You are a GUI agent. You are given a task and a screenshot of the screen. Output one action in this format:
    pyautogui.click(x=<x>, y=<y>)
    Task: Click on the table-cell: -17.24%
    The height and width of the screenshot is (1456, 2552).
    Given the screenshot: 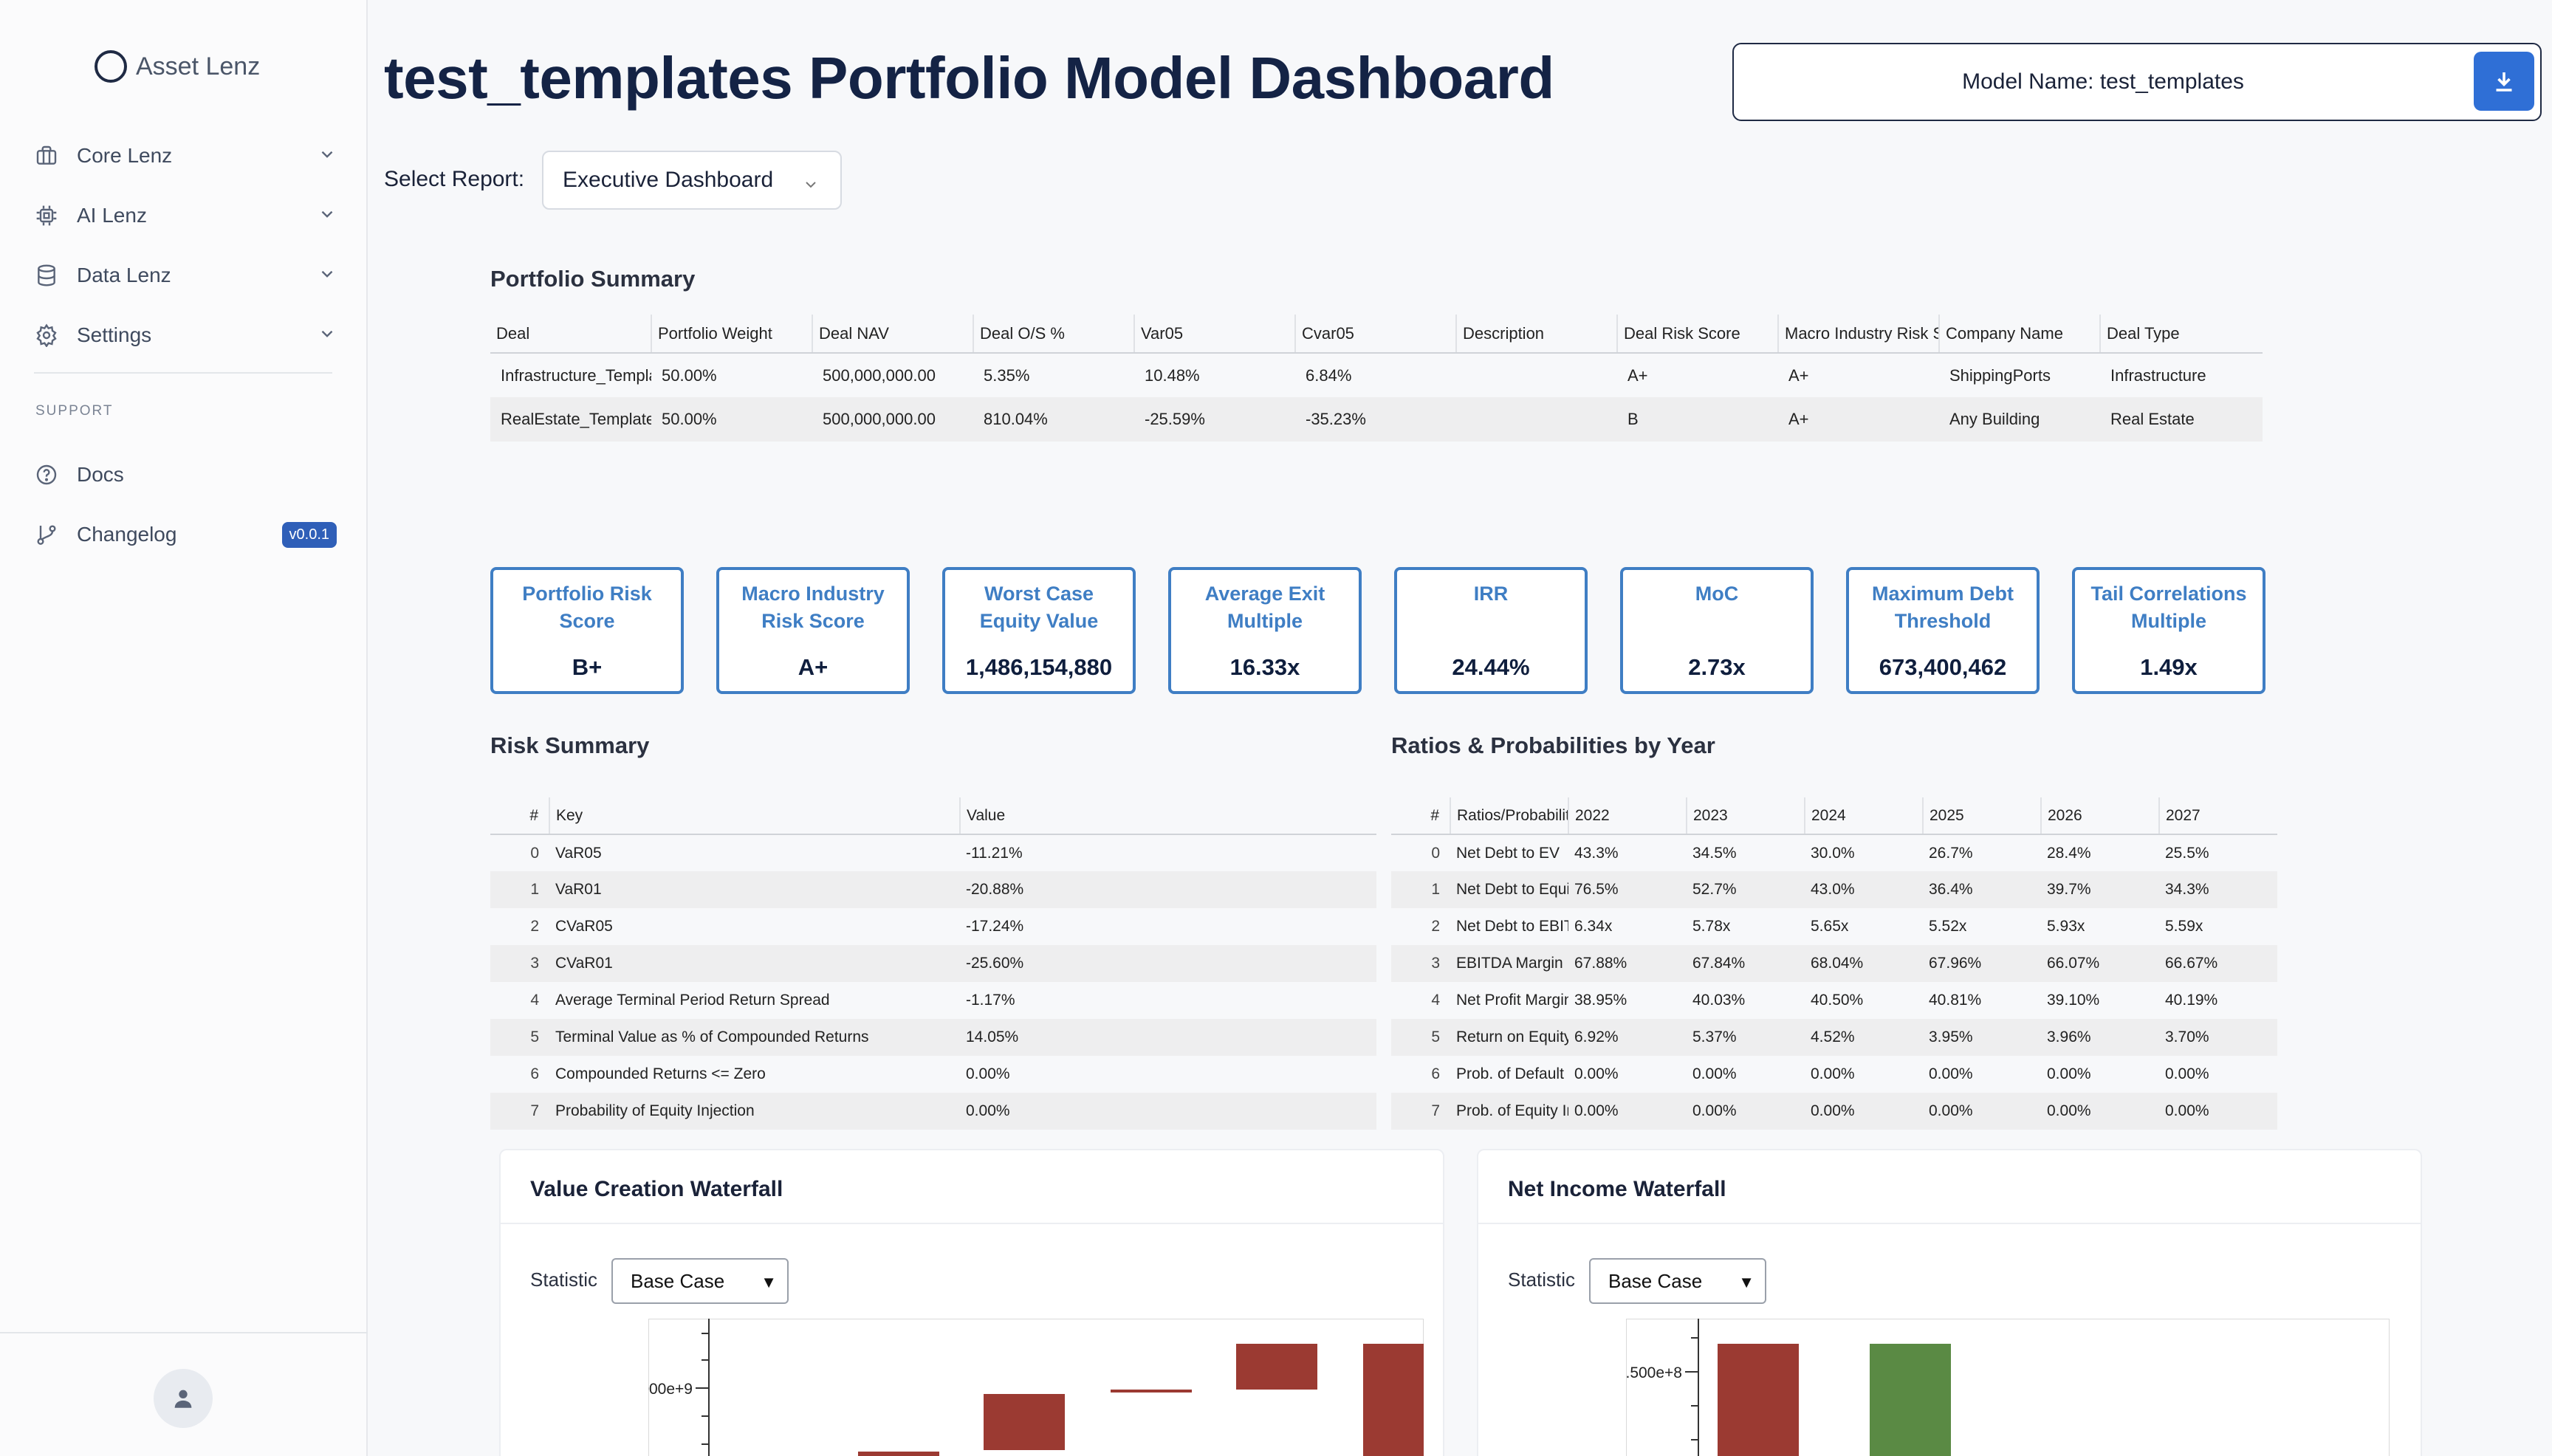 What is the action you would take?
    pyautogui.click(x=995, y=927)
    